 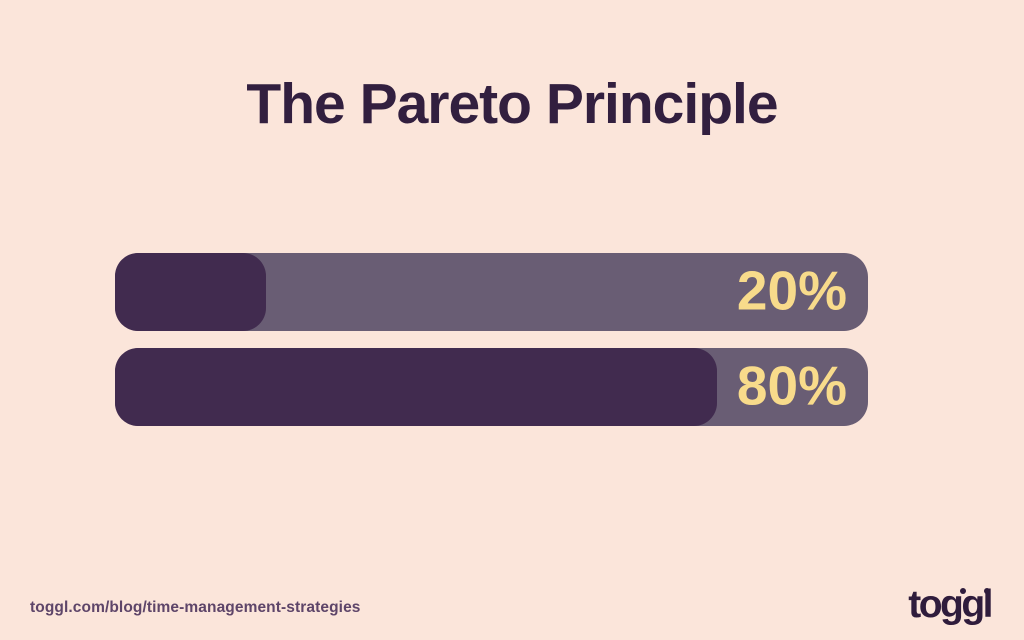 What do you see at coordinates (791, 385) in the screenshot?
I see `bar-value-label-80: 80%` at bounding box center [791, 385].